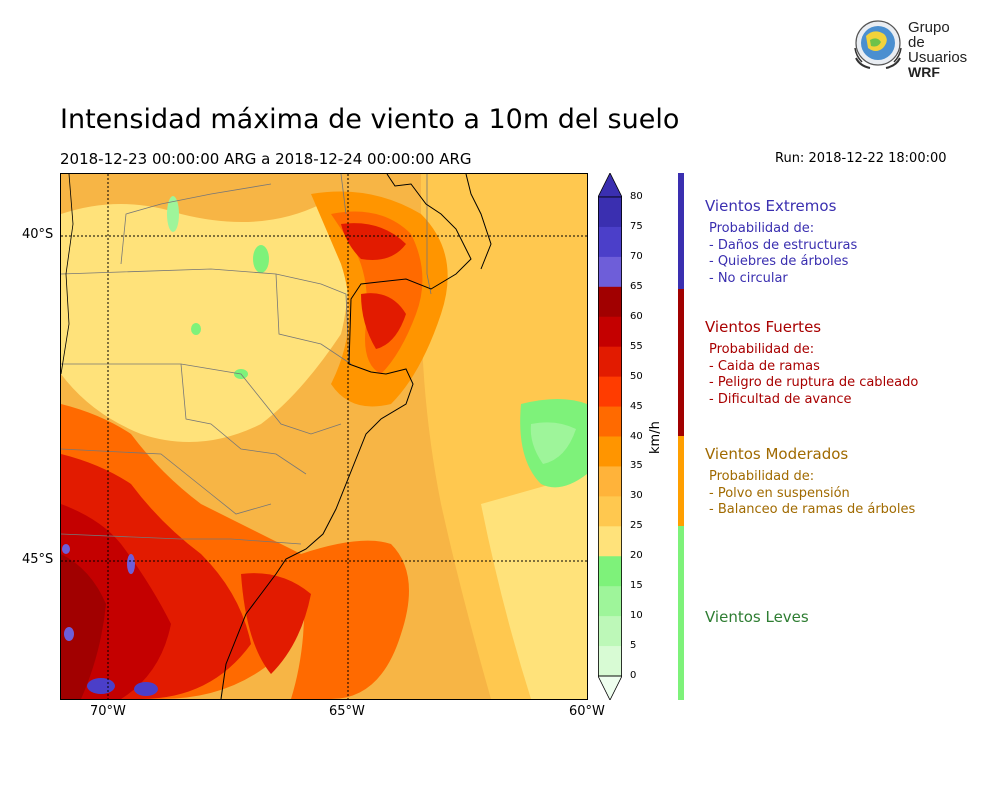  Describe the element at coordinates (636, 226) in the screenshot. I see `colorbar-tick-label: 75` at that location.